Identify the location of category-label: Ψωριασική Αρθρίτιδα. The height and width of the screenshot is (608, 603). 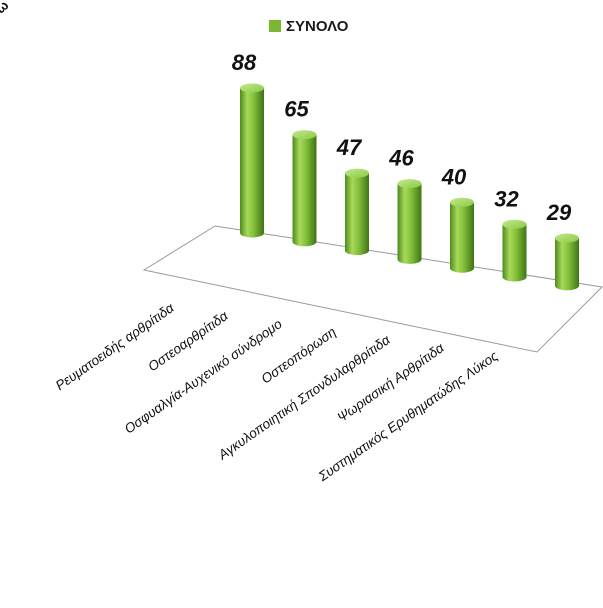
(390, 382).